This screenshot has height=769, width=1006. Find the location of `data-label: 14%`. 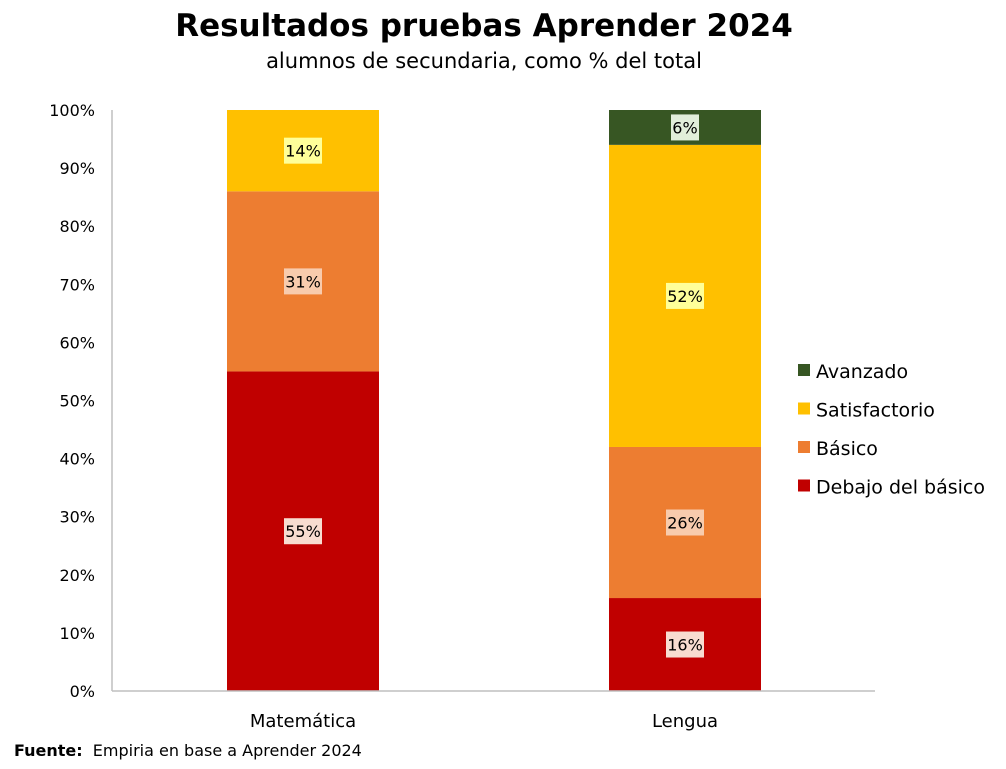

data-label: 14% is located at coordinates (303, 151).